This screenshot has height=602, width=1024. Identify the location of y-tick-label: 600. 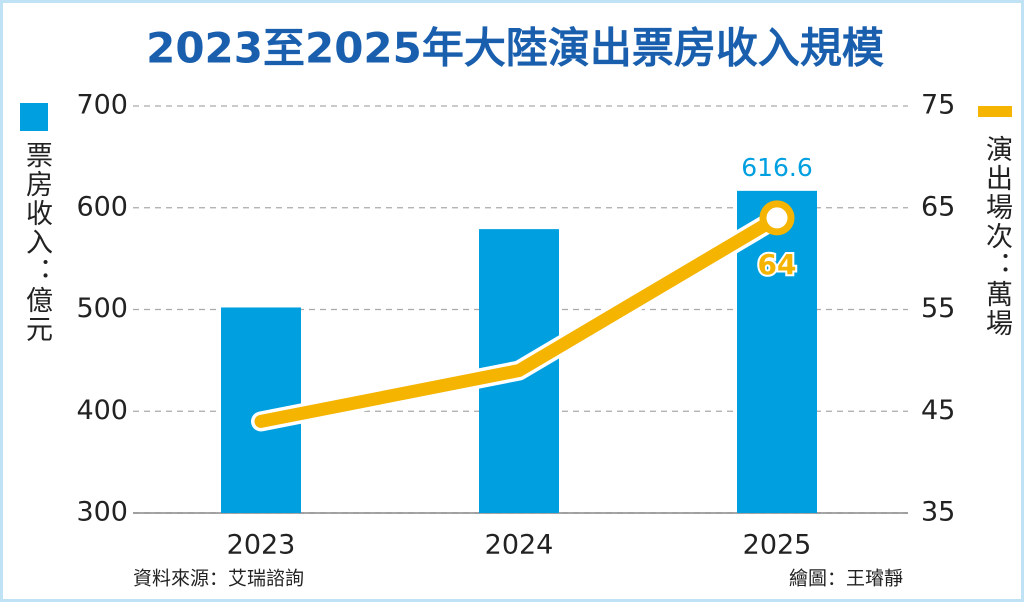
(102, 206).